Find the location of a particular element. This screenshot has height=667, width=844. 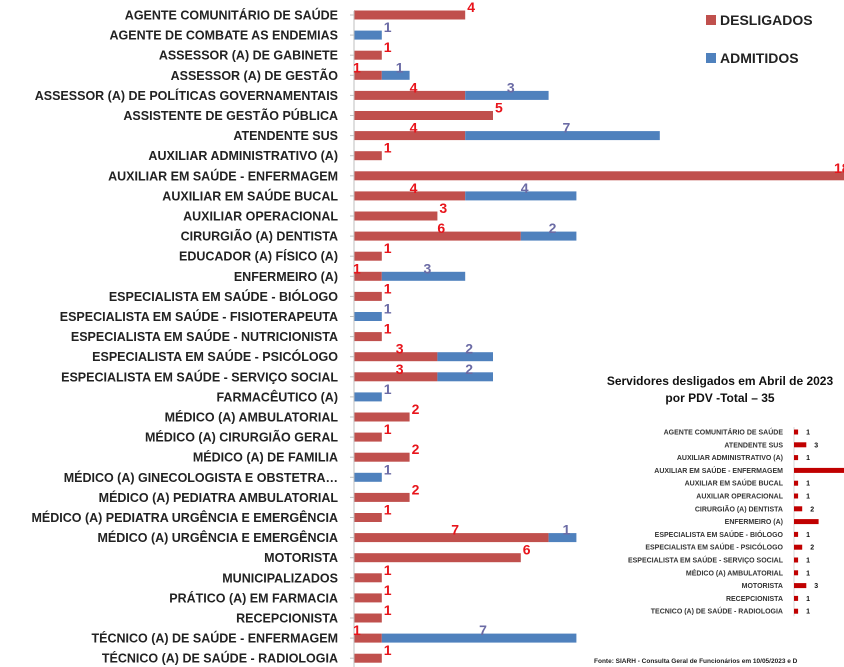

category-label: PRÁTICO (A) EM FARMACIA is located at coordinates (253, 597).